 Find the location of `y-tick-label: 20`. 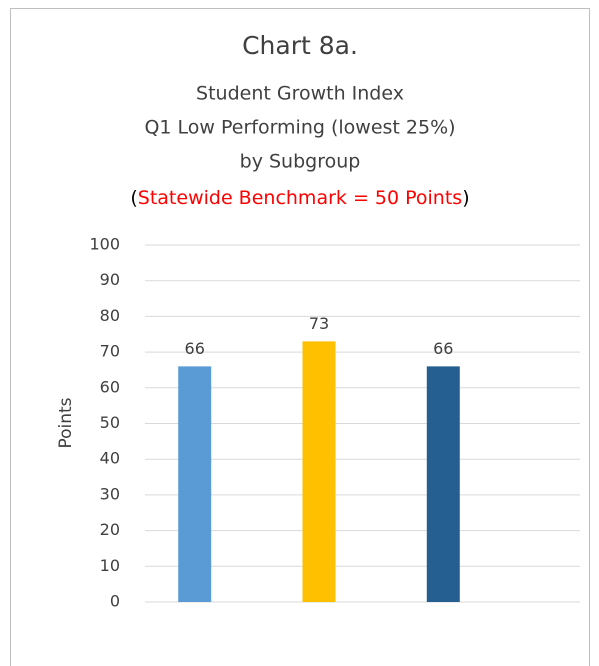

y-tick-label: 20 is located at coordinates (110, 529).